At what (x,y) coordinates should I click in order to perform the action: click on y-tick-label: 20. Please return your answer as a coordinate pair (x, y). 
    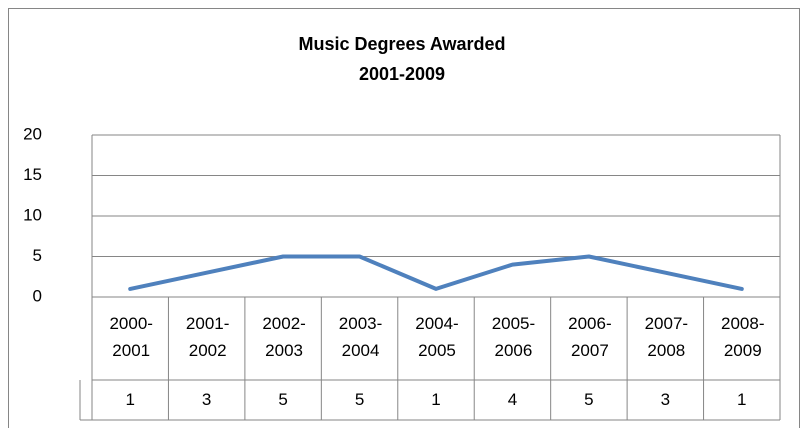
    Looking at the image, I should click on (32, 133).